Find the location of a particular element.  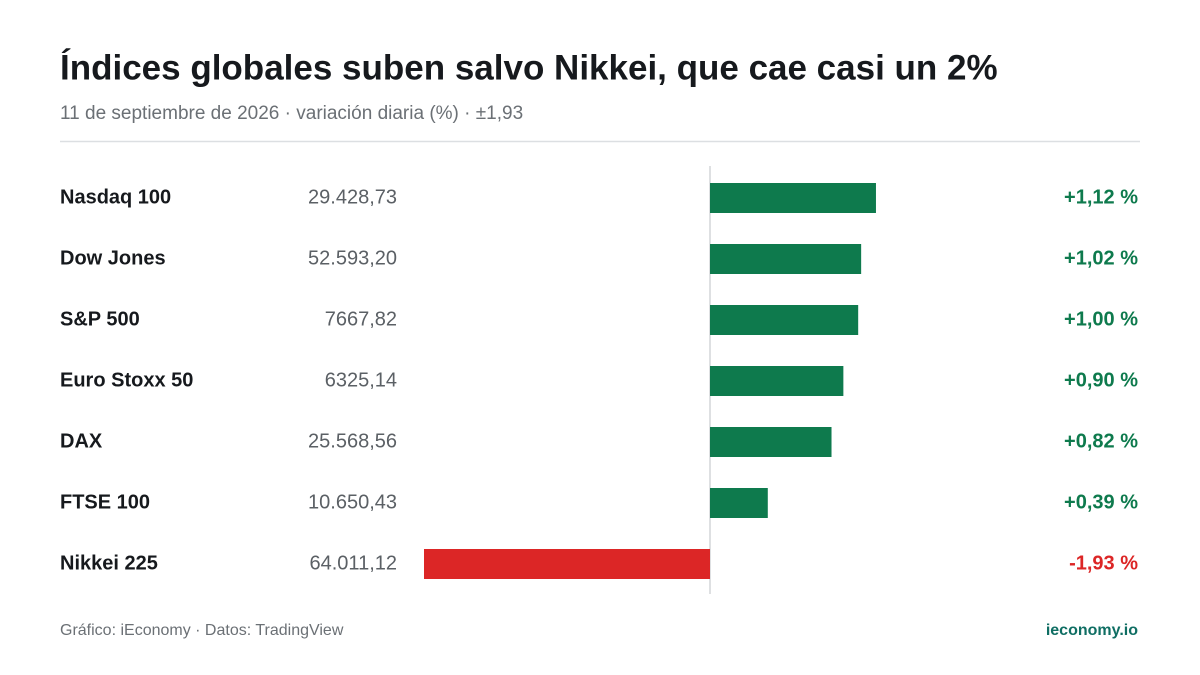

value-label: +0,39 % is located at coordinates (1101, 502).